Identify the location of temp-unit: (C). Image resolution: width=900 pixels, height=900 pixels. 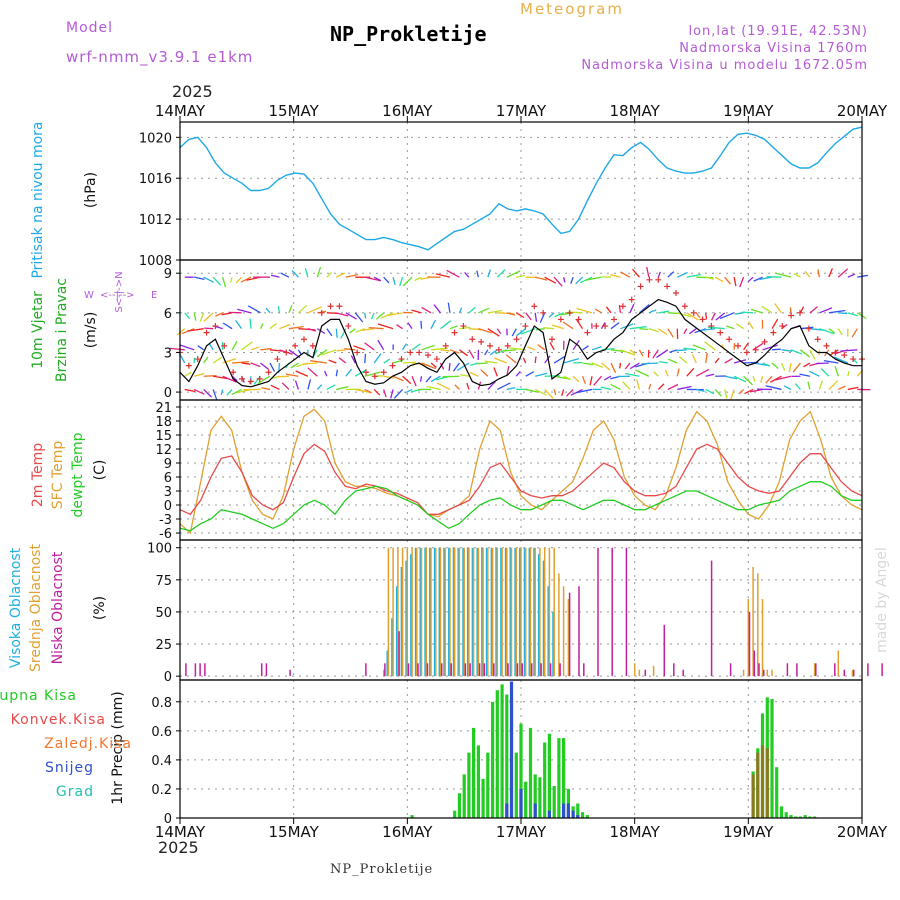
(100, 470).